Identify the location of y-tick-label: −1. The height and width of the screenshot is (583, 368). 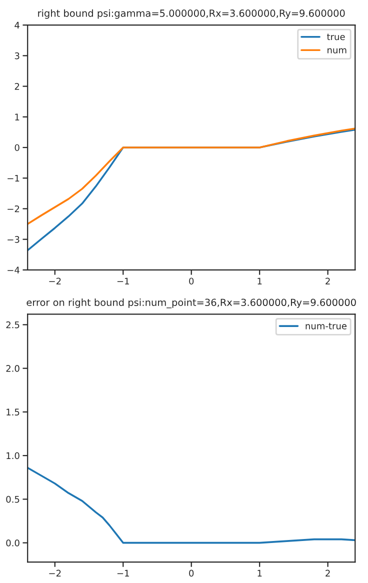
(14, 178).